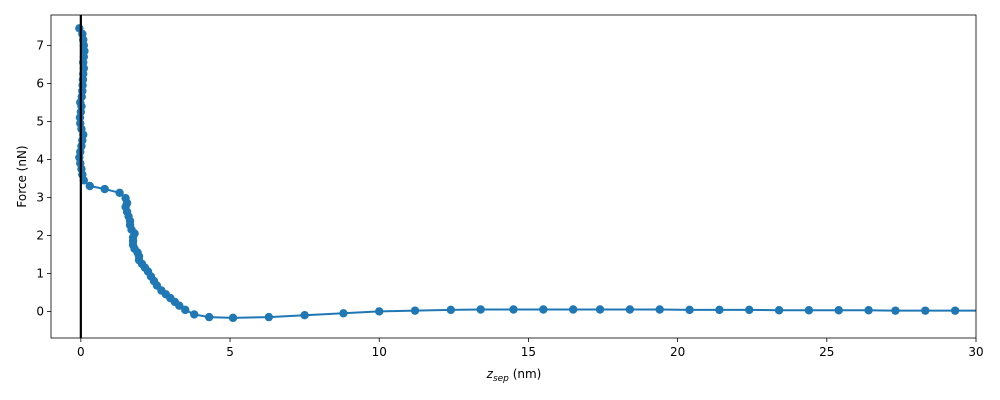  Describe the element at coordinates (230, 352) in the screenshot. I see `x-tick-label: 5` at that location.